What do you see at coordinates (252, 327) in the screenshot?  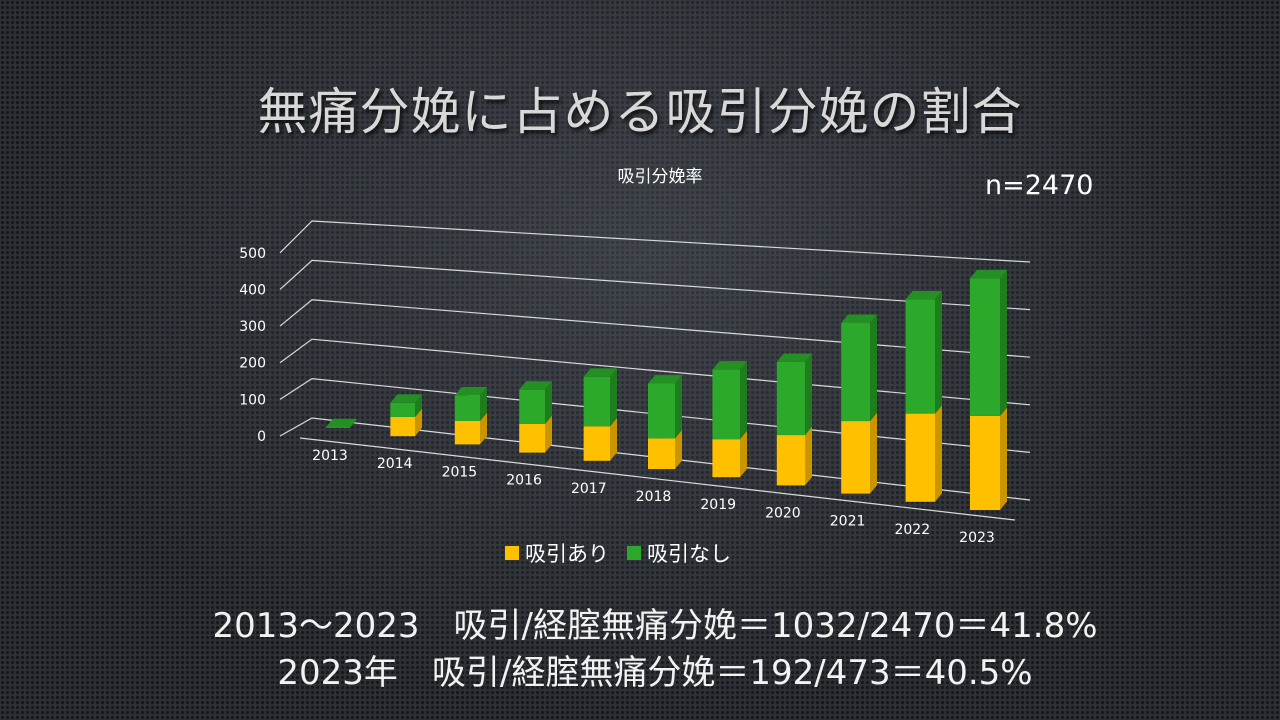 I see `y-tick-label: 300` at bounding box center [252, 327].